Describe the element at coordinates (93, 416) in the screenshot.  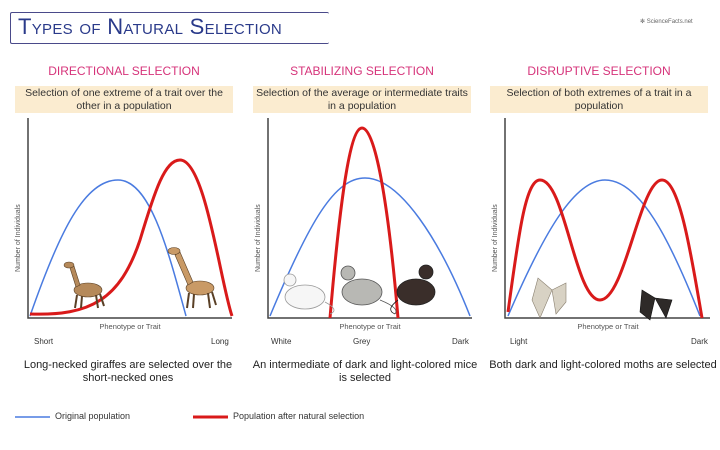
I see `legend-original: Original population` at that location.